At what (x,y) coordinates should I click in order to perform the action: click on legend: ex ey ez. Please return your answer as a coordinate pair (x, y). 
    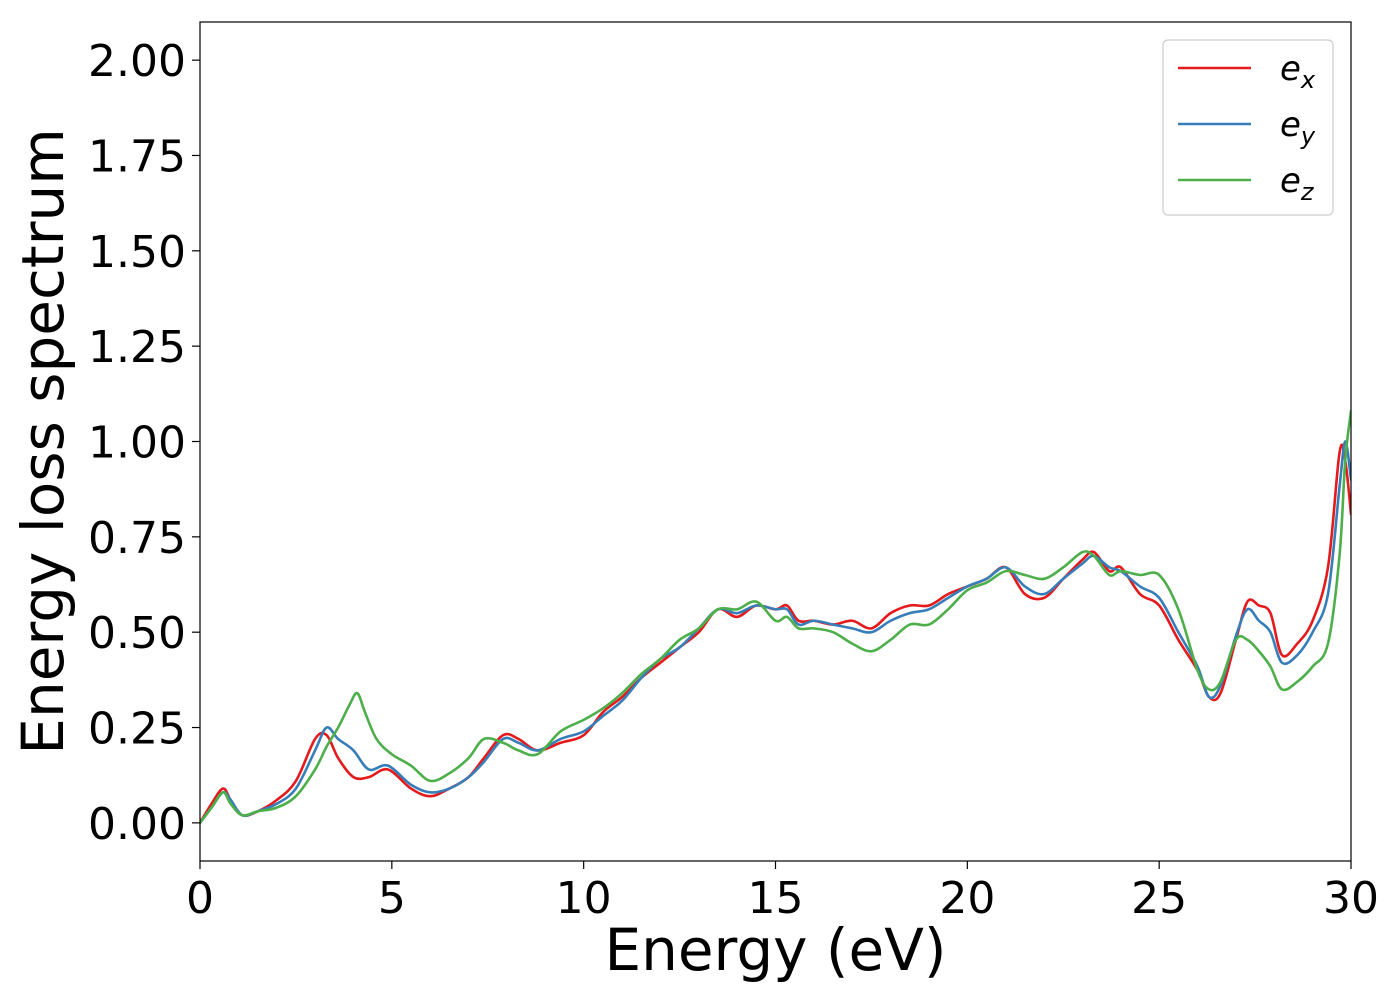
    Looking at the image, I should click on (1248, 127).